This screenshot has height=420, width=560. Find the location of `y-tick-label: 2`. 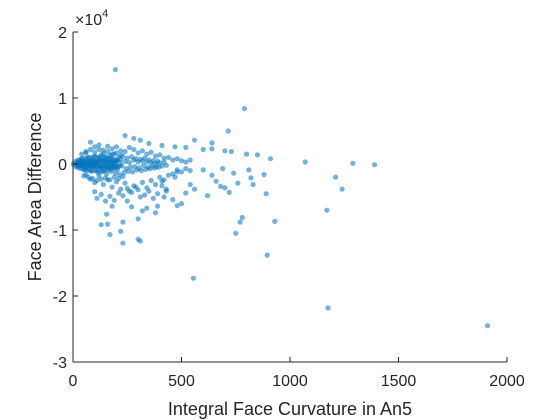

y-tick-label: 2 is located at coordinates (62, 33).